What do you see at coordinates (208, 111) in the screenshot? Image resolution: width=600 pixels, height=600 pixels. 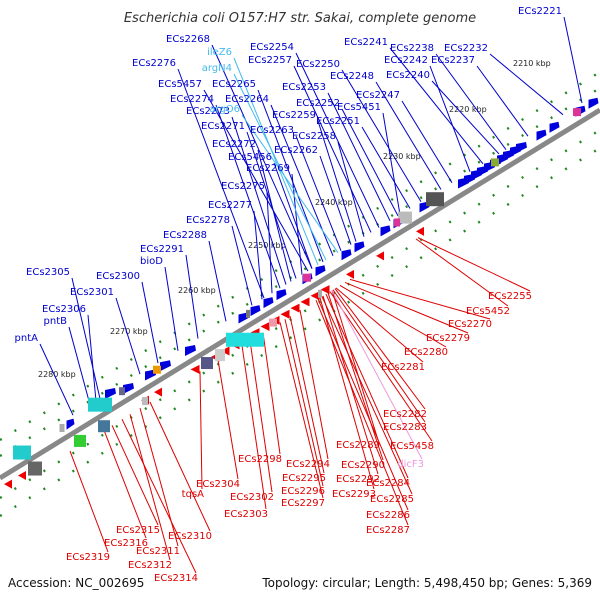 I see `gene-label: ECs2273` at bounding box center [208, 111].